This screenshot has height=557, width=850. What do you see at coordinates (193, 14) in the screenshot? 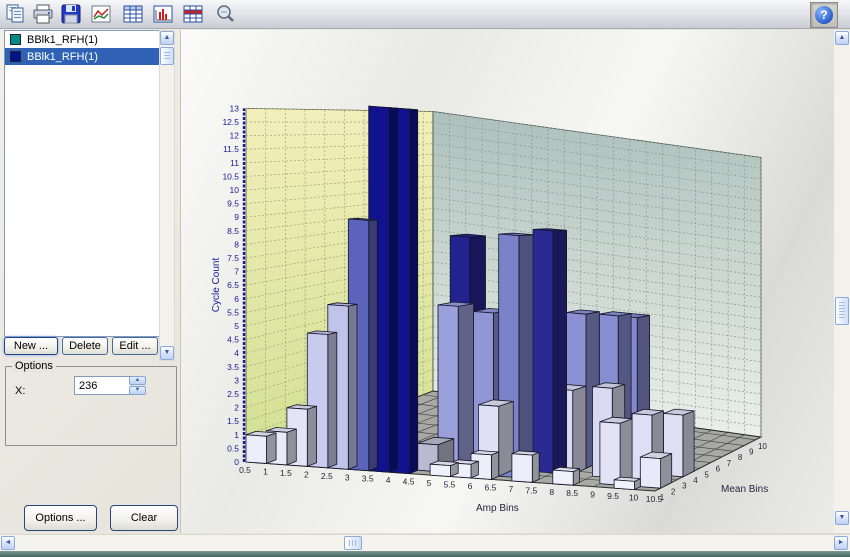
I see `matrix-button` at bounding box center [193, 14].